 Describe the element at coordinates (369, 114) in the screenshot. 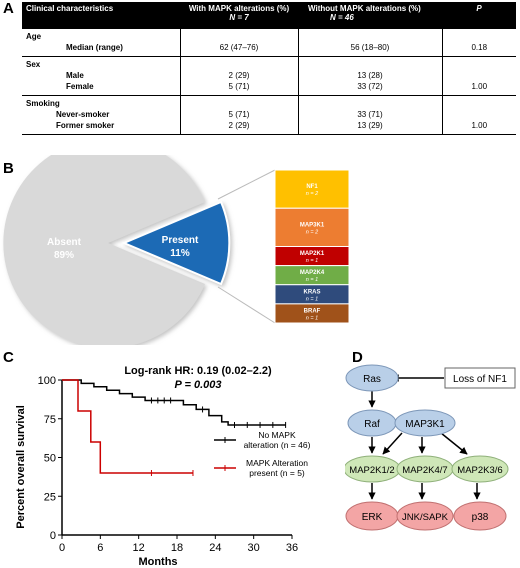

I see `cell-without: 33 (71)` at that location.